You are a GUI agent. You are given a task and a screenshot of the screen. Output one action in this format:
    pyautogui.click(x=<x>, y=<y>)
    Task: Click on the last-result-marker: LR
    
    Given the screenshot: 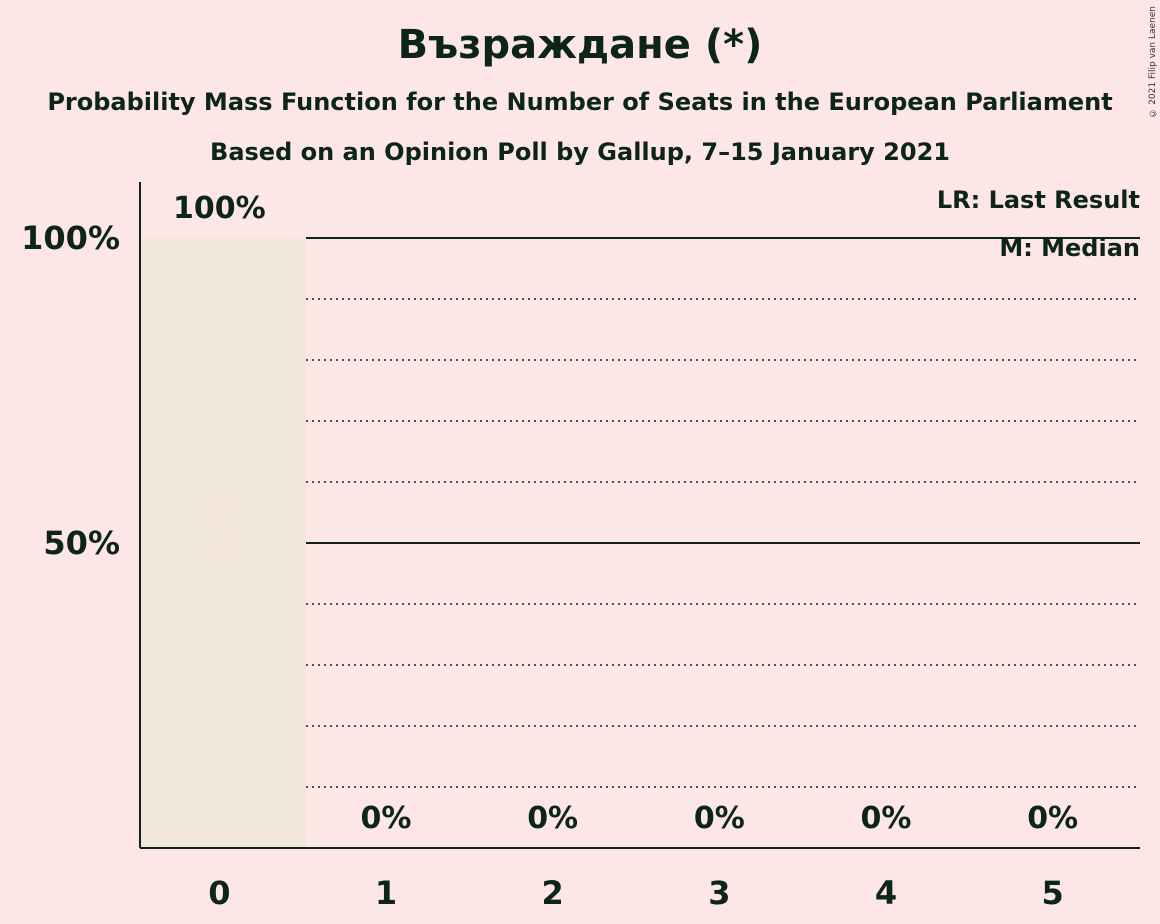 What is the action you would take?
    pyautogui.click(x=223, y=548)
    